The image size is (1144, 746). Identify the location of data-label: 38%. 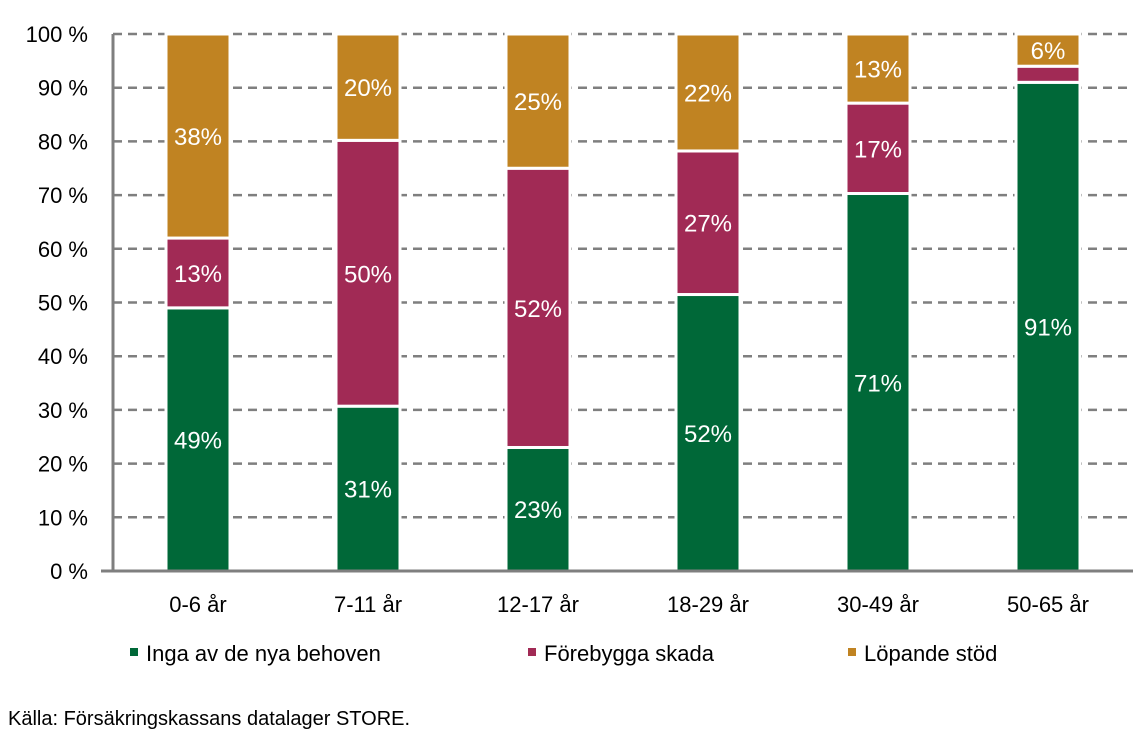
(198, 137).